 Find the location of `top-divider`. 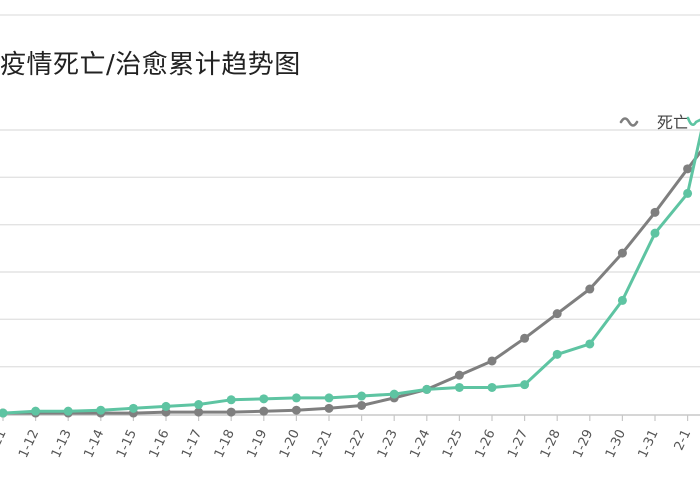

top-divider is located at coordinates (350, 15).